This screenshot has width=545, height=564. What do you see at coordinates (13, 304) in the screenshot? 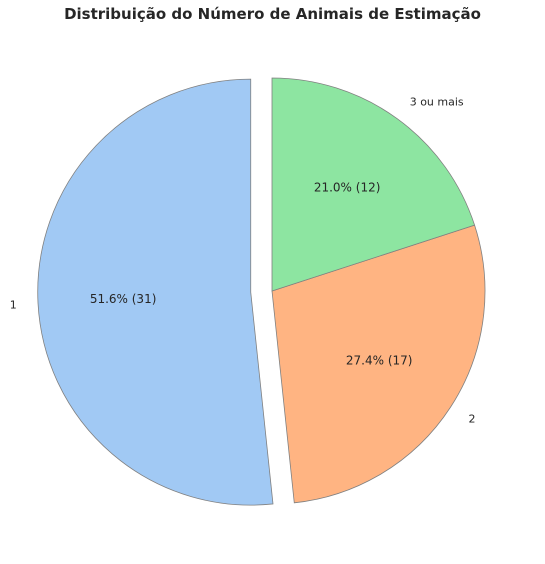
I see `slice-category-label: 1` at bounding box center [13, 304].